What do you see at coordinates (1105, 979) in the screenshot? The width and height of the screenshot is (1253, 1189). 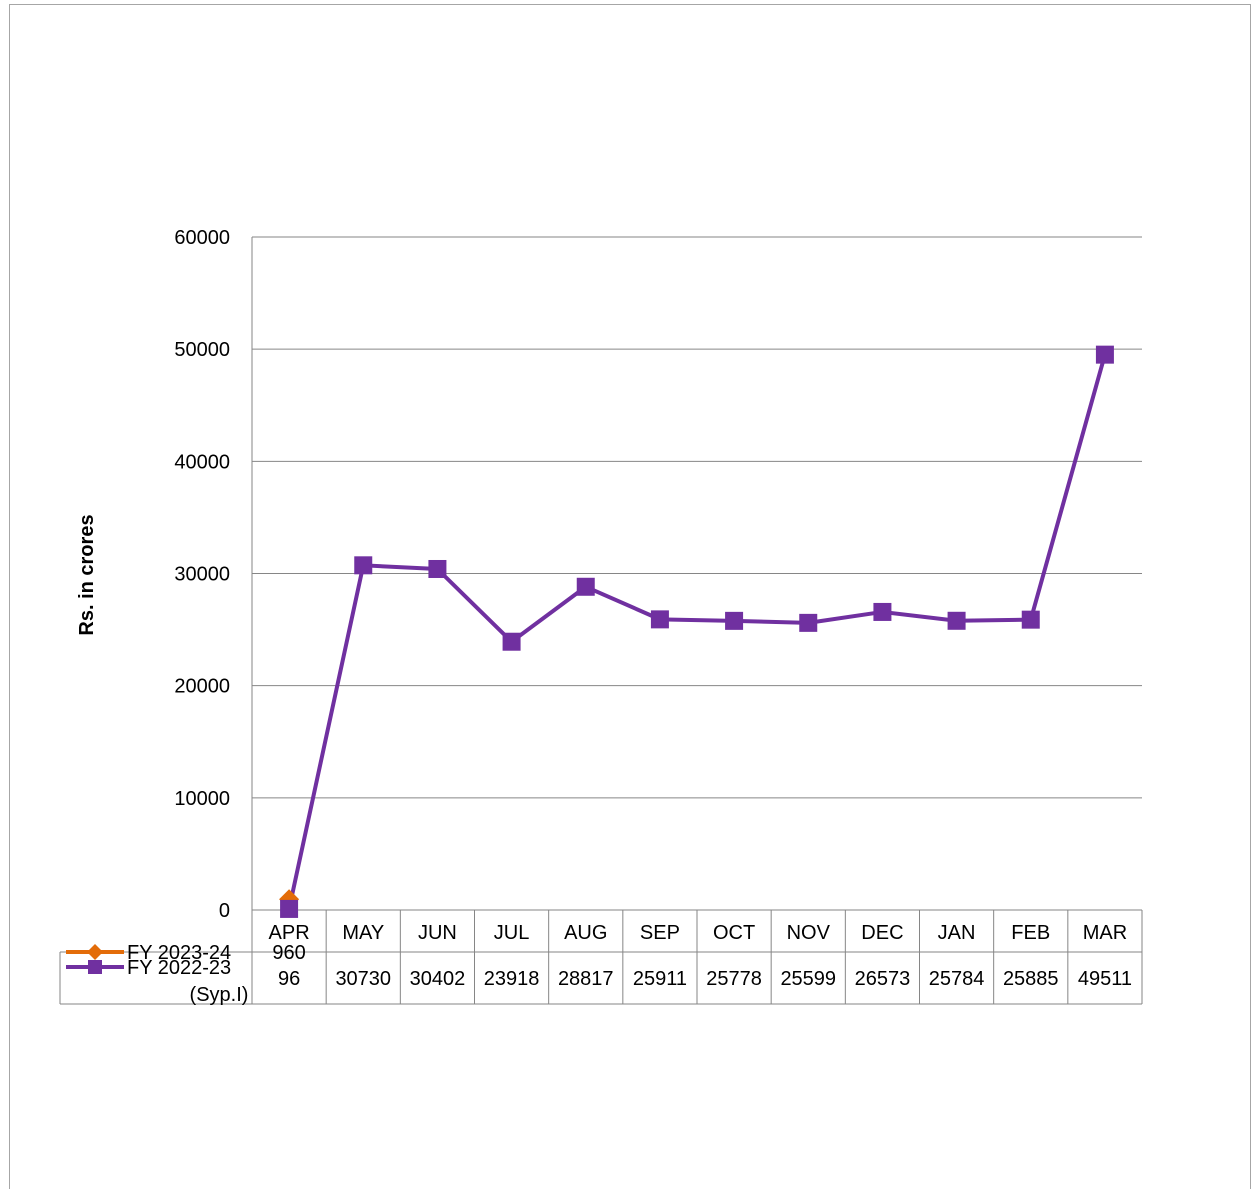 I see `table-value: 49511` at bounding box center [1105, 979].